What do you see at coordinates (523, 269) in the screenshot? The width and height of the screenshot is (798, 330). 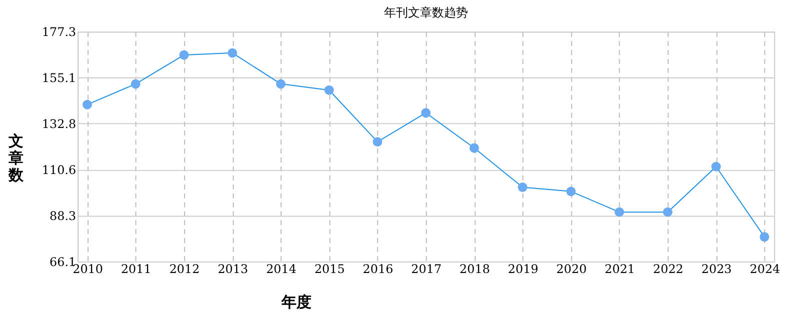 I see `x-tick-label: 2019` at bounding box center [523, 269].